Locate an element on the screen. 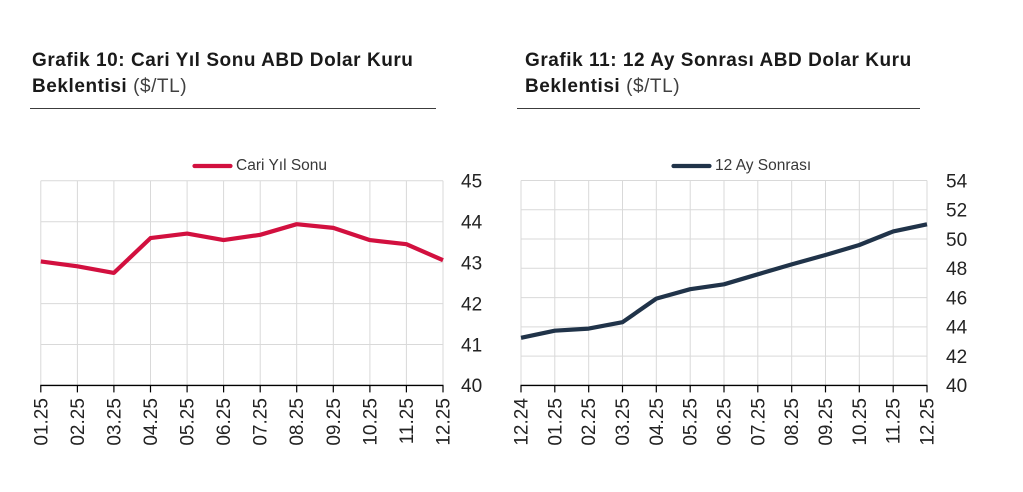 This screenshot has width=1023, height=492. svg-text: 41 is located at coordinates (471, 345).